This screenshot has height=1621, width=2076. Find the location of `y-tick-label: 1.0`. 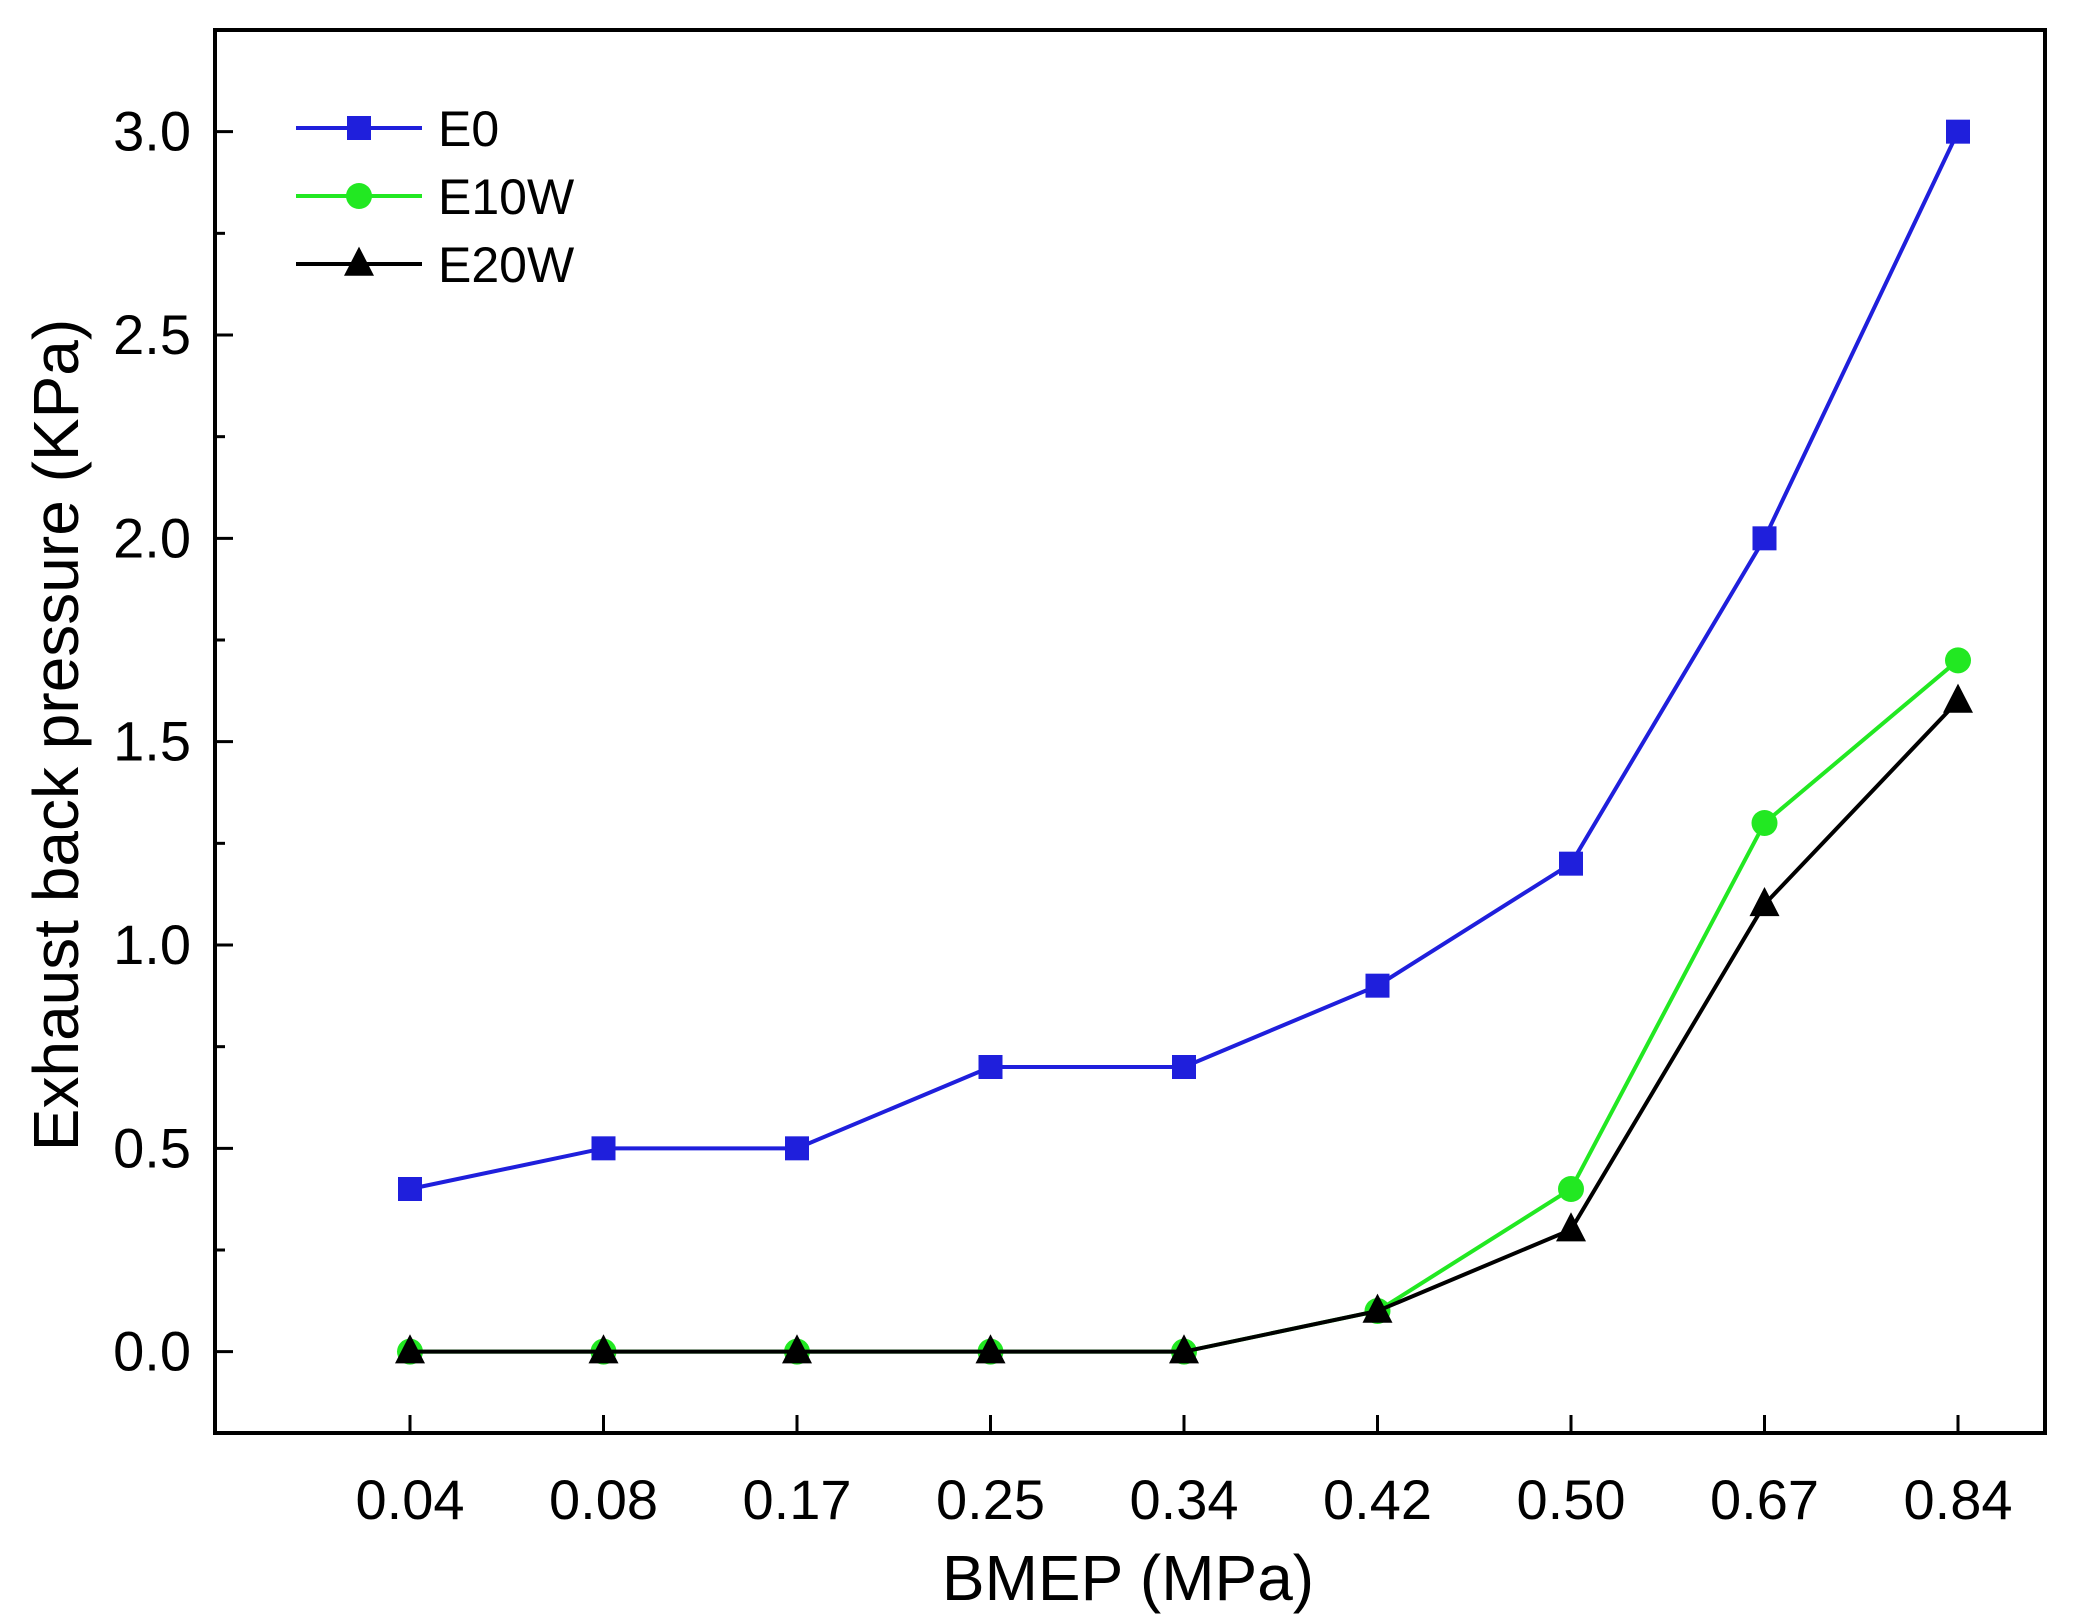

y-tick-label: 1.0 is located at coordinates (152, 944).